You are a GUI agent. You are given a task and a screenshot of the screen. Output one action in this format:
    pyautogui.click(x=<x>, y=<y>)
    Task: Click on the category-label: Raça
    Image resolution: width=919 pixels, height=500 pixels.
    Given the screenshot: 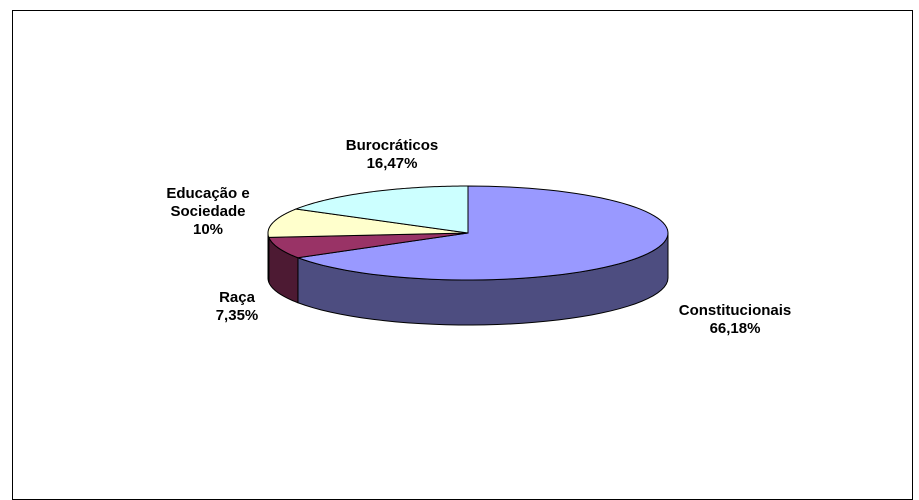 What is the action you would take?
    pyautogui.click(x=237, y=297)
    